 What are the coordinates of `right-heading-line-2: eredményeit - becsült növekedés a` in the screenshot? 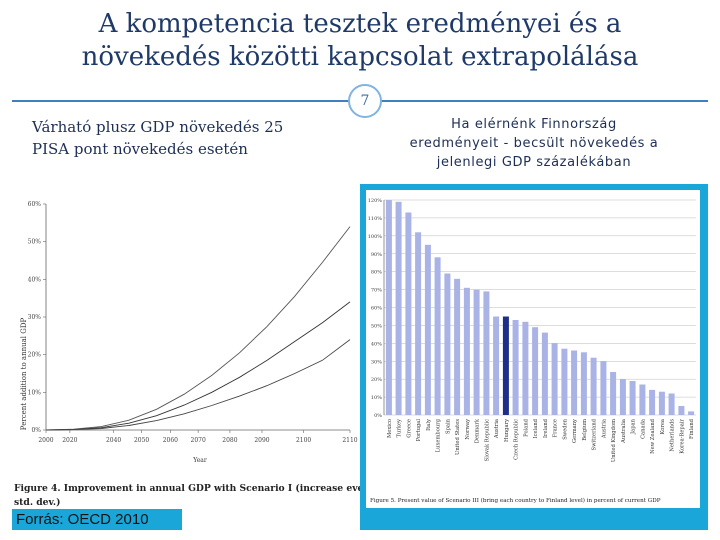 It's located at (534, 143).